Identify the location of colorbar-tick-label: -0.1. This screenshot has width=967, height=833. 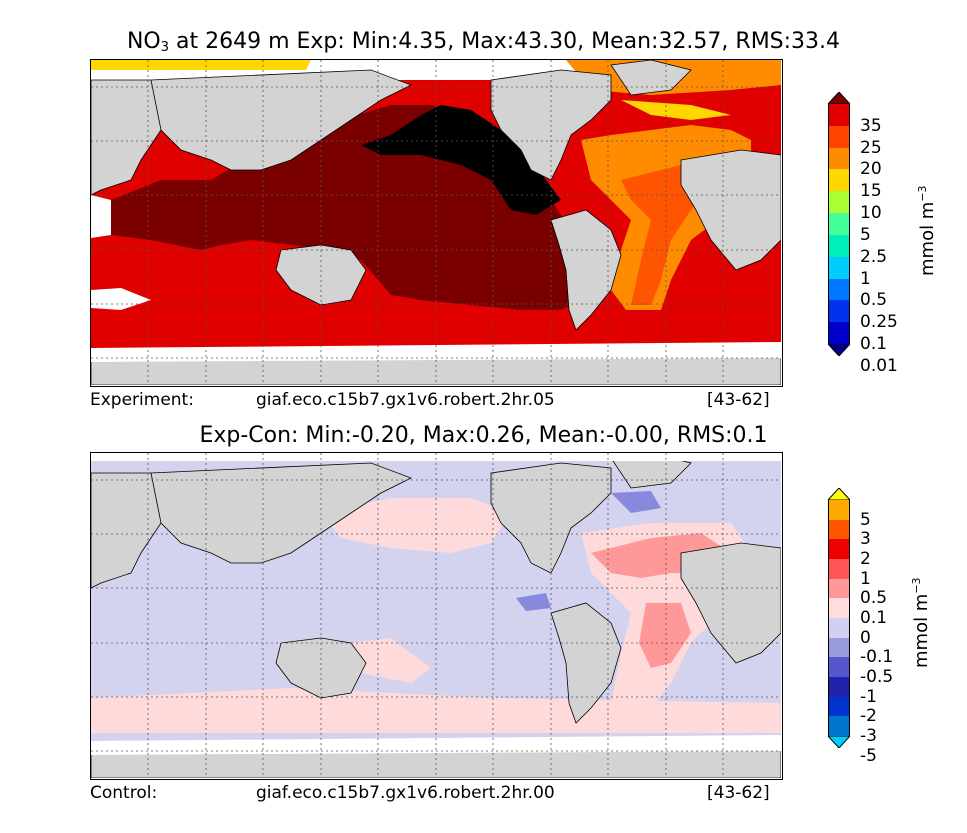
(877, 657).